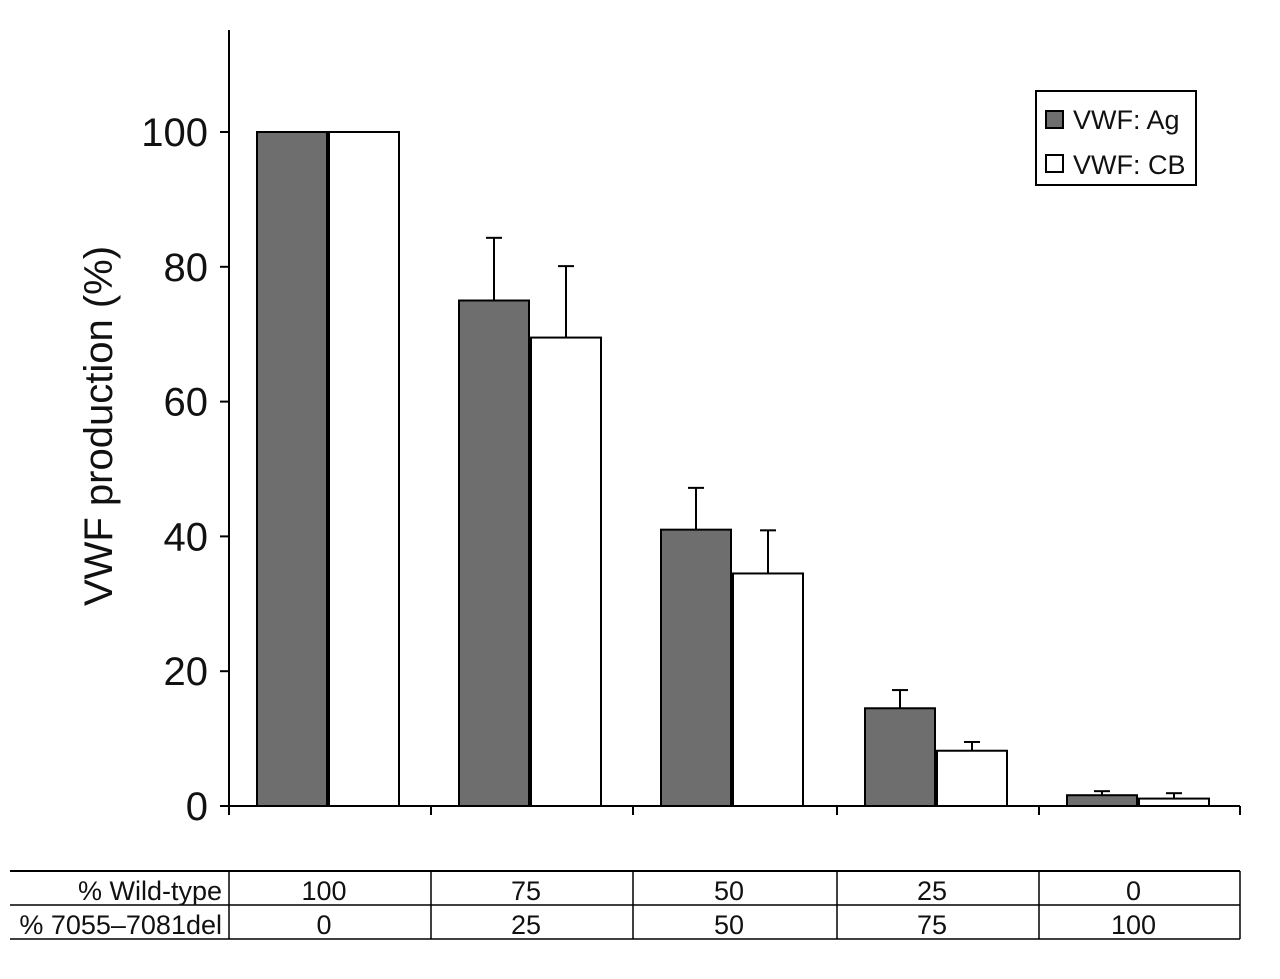  I want to click on y-tick-label: 40, so click(186, 537).